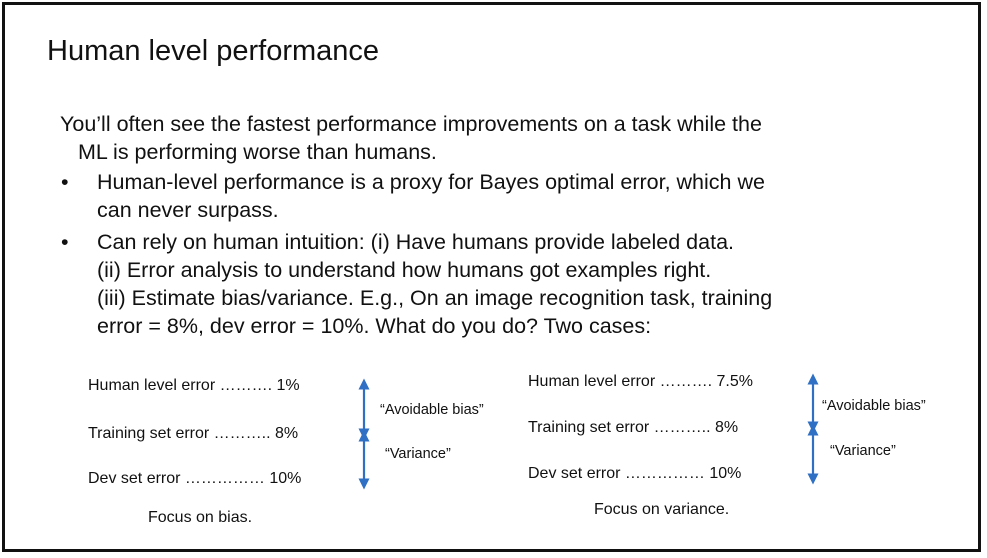  I want to click on case-right-dev-error: Dev set error …………… 10%, so click(635, 473).